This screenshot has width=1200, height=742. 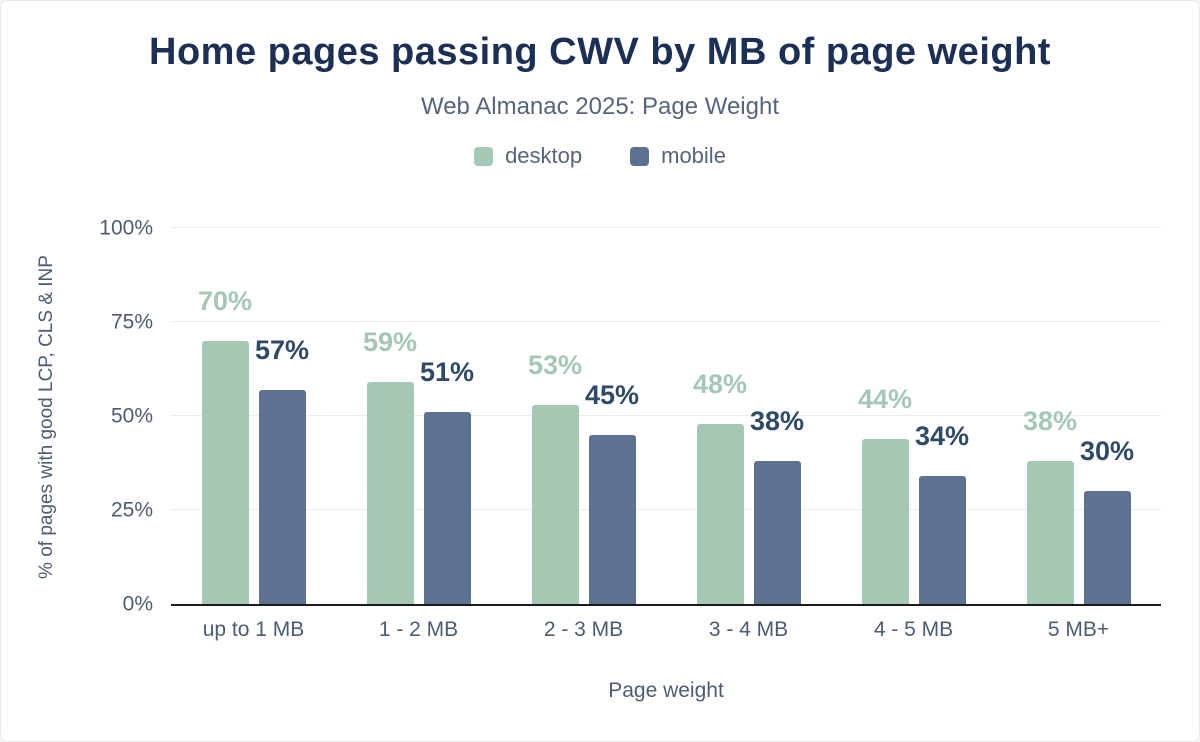 I want to click on x-tick-label: 4 - 5 MB, so click(x=913, y=629).